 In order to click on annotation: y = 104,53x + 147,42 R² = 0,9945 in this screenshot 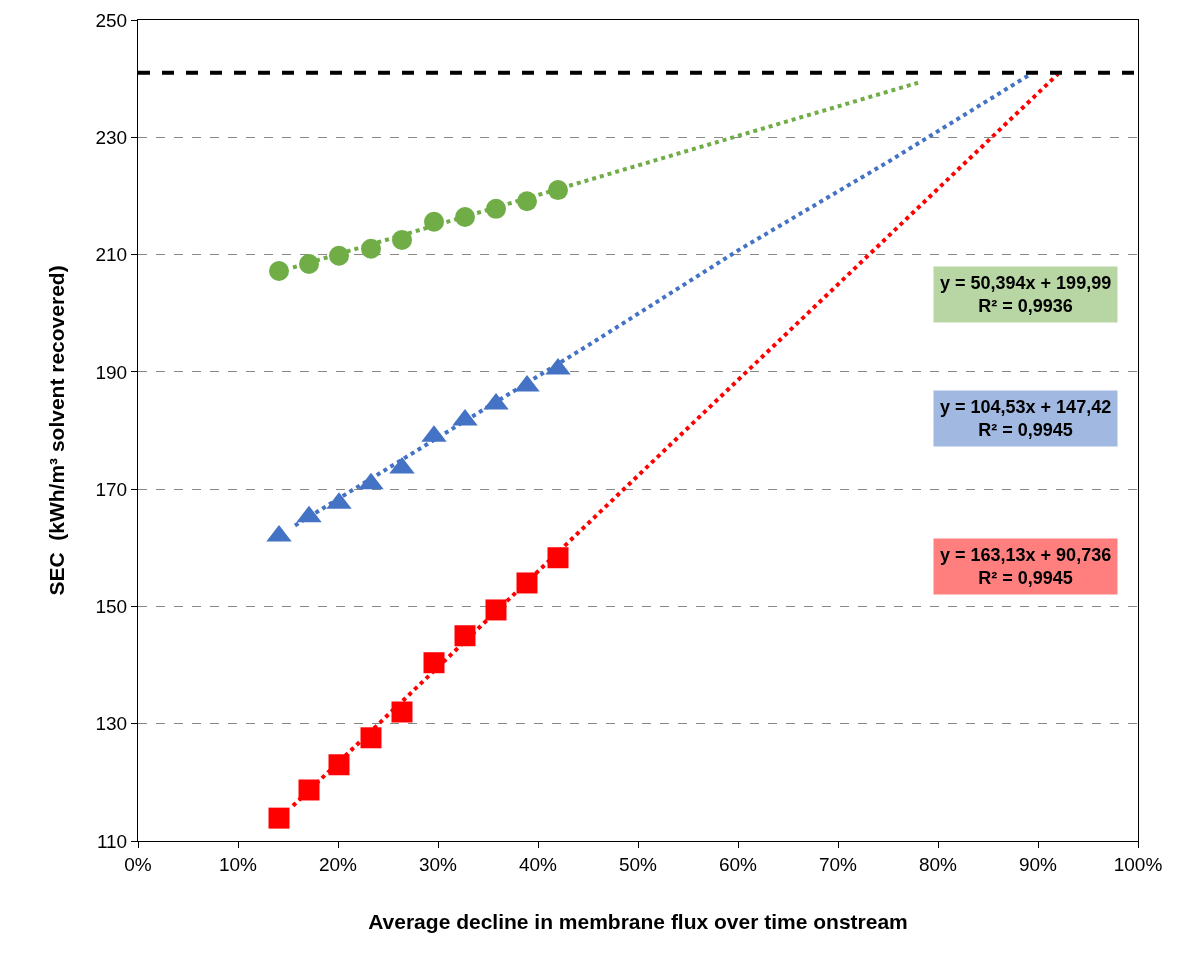, I will do `click(1026, 419)`.